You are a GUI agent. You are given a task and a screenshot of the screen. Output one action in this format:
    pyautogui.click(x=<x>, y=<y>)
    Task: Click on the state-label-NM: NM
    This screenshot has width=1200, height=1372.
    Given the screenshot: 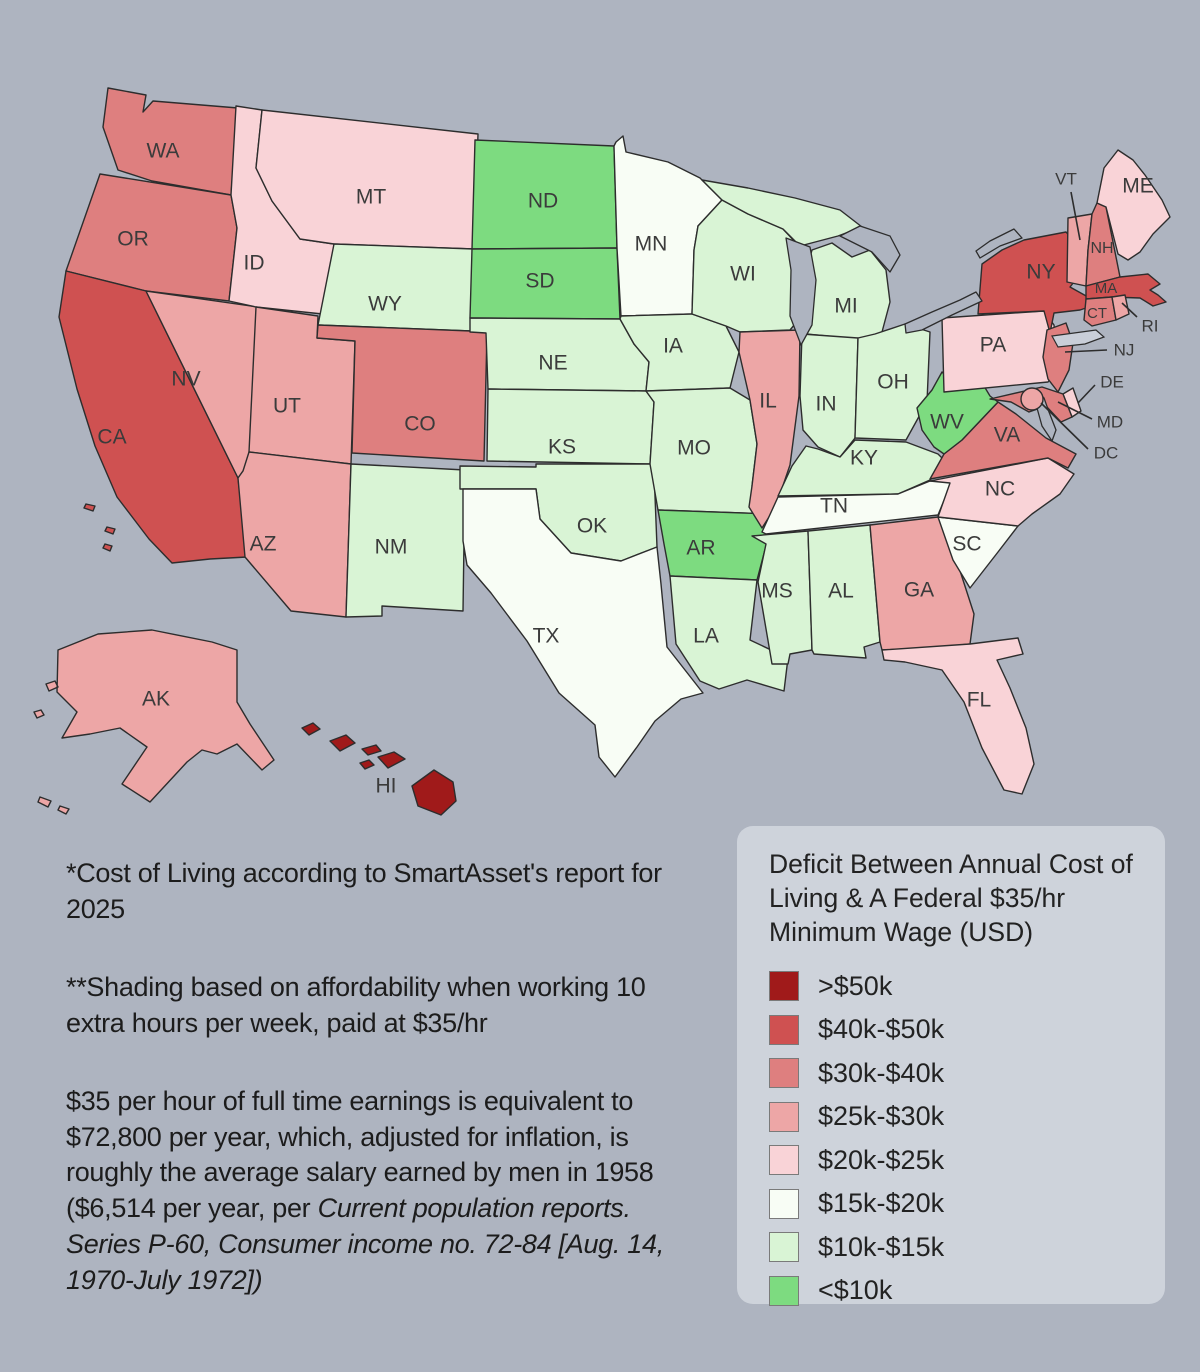 What is the action you would take?
    pyautogui.click(x=391, y=547)
    